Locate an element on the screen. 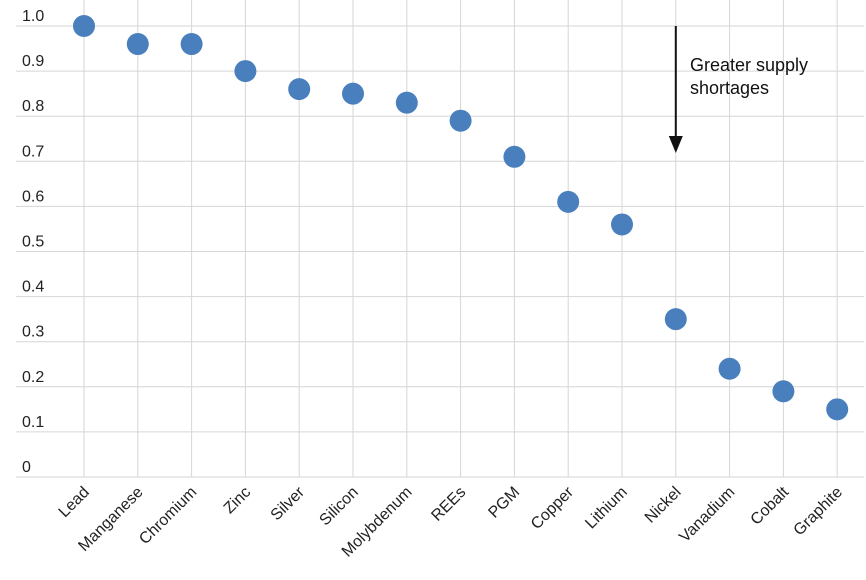 This screenshot has width=866, height=580. x-tick-label: Zinc is located at coordinates (237, 500).